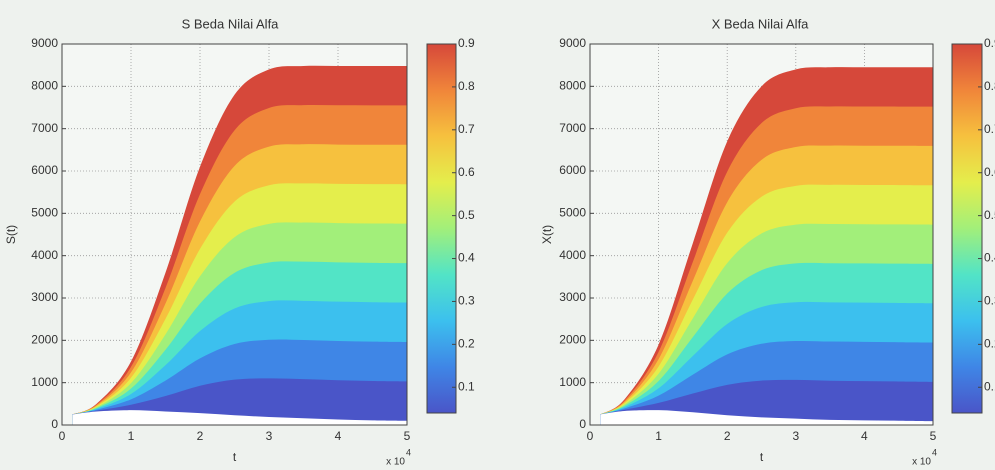 This screenshot has height=470, width=995. Describe the element at coordinates (11, 234) in the screenshot. I see `y-axis-label: S(t)` at that location.